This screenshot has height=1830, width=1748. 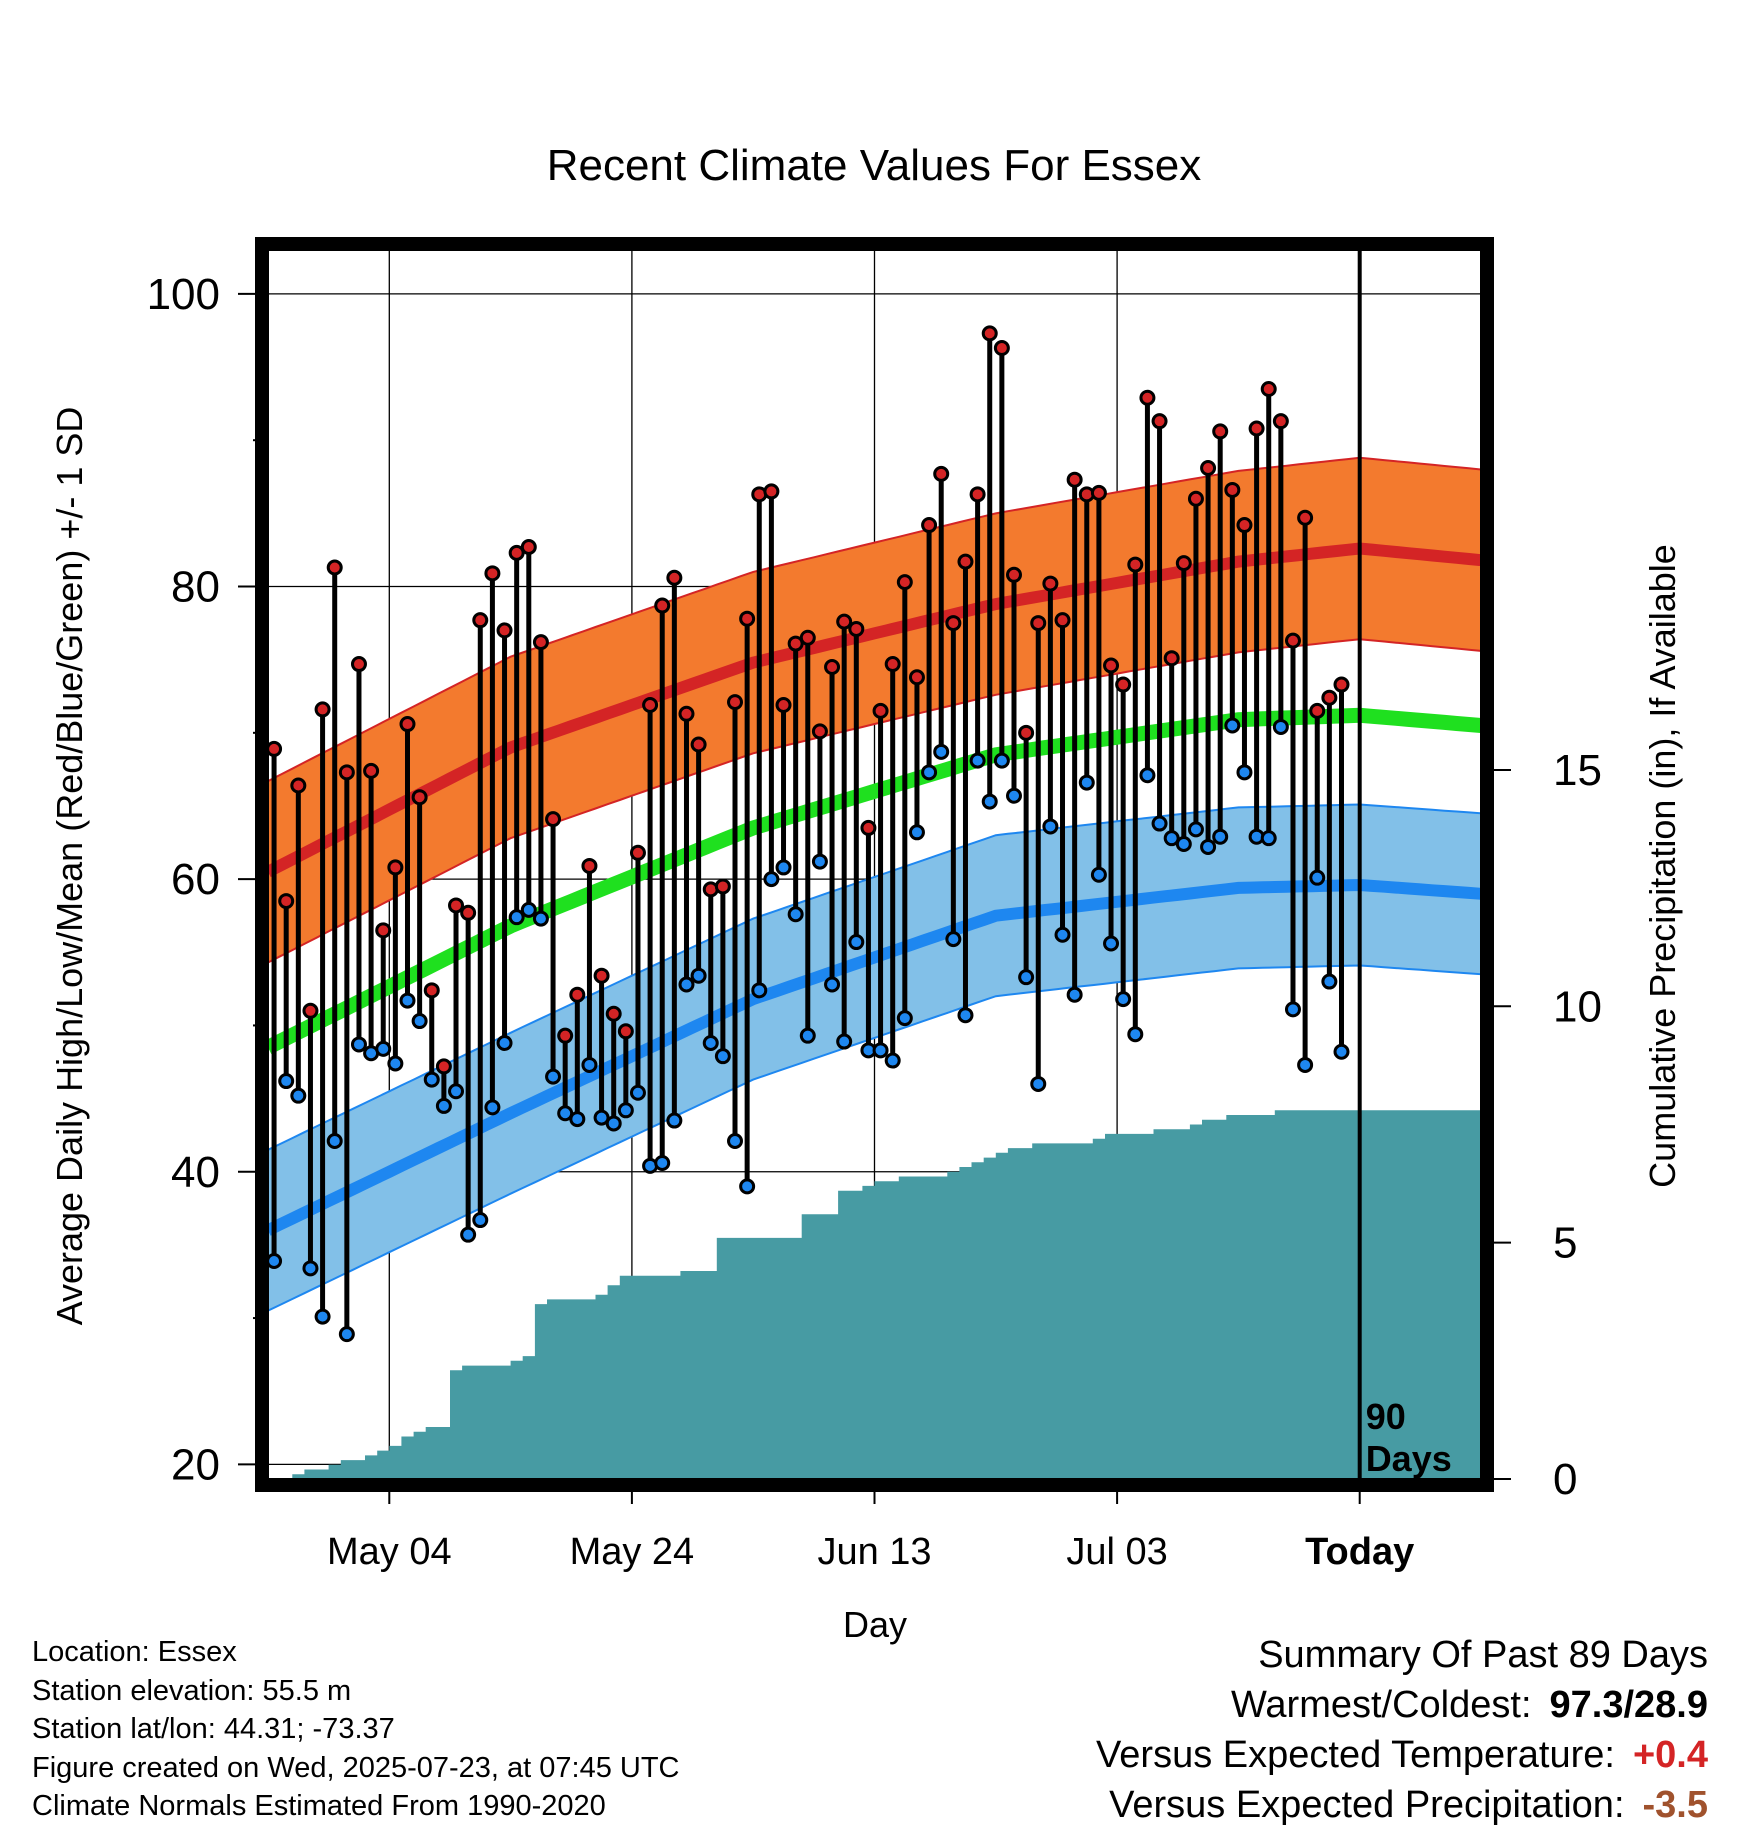 What do you see at coordinates (213, 1729) in the screenshot?
I see `latlon-text: Station lat/lon: 44.31; -73.37` at bounding box center [213, 1729].